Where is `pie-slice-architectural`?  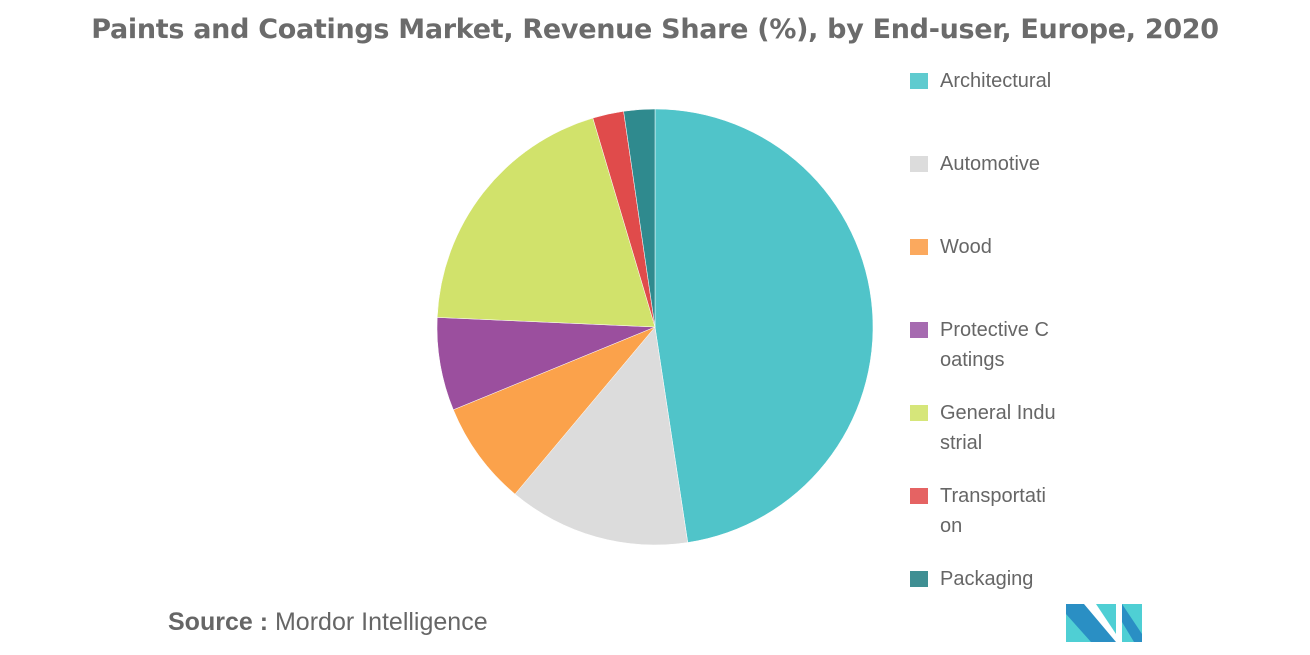 pie-slice-architectural is located at coordinates (764, 325).